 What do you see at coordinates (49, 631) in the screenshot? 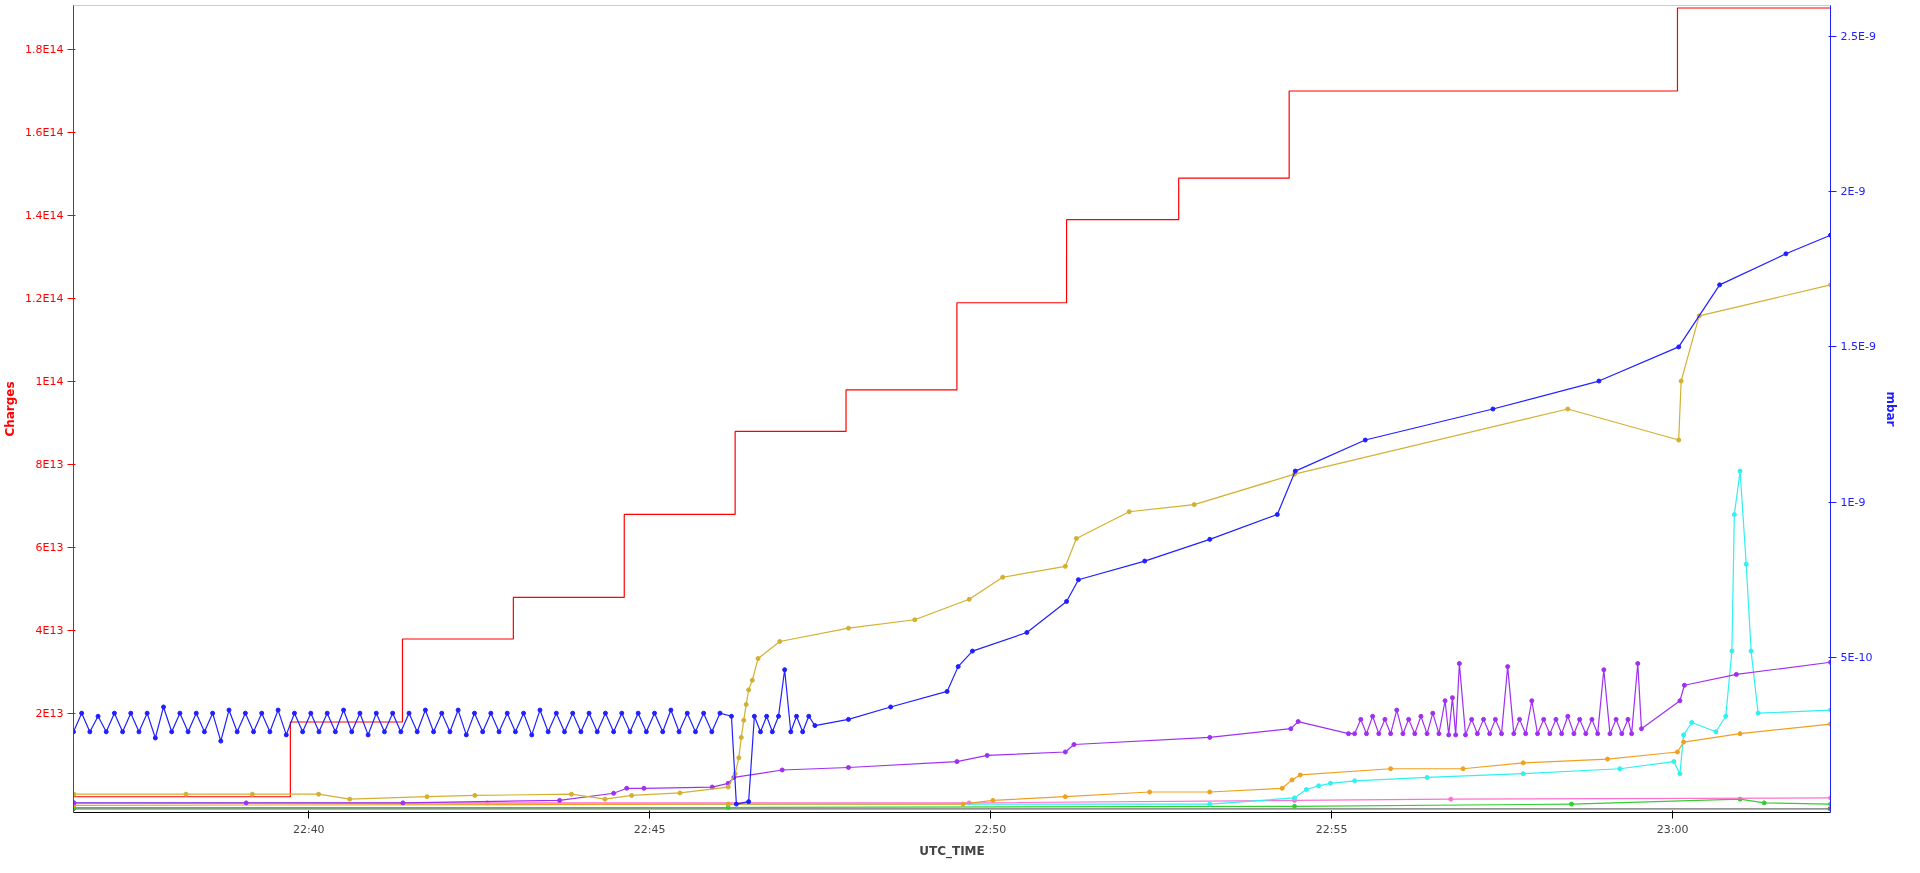
I see `y-tick-label: 4E13` at bounding box center [49, 631].